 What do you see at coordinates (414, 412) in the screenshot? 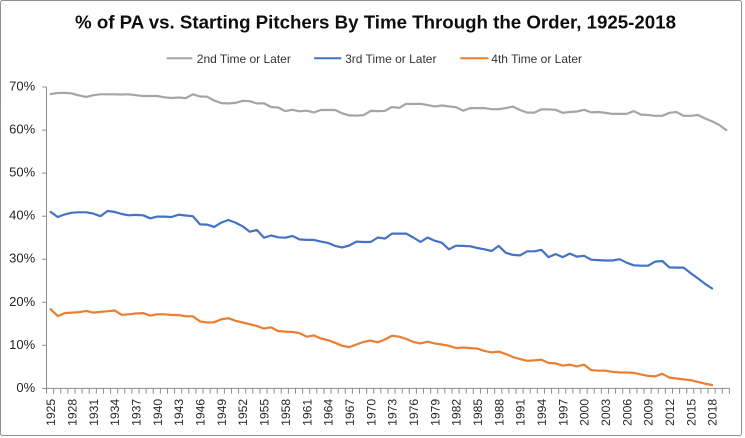
I see `svg-text: 1976` at bounding box center [414, 412].